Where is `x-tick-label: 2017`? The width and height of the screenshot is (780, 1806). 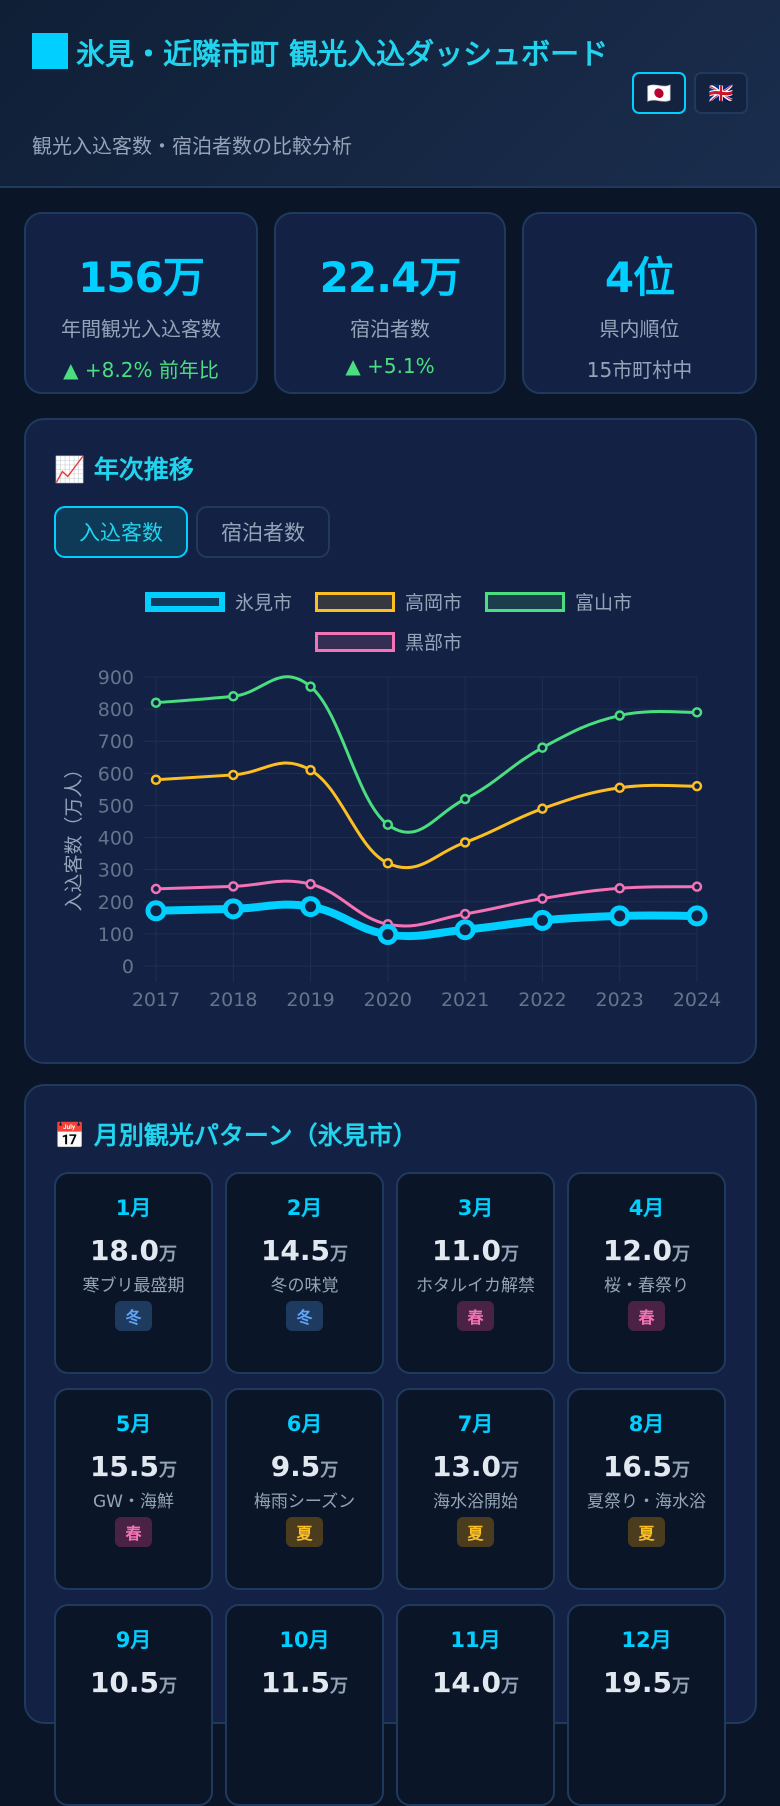 x-tick-label: 2017 is located at coordinates (156, 1000).